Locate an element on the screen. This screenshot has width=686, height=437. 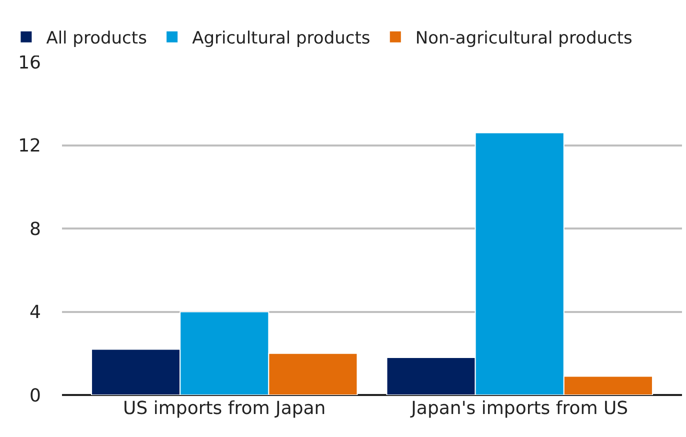
legend-label: Non-agricultural products is located at coordinates (524, 38).